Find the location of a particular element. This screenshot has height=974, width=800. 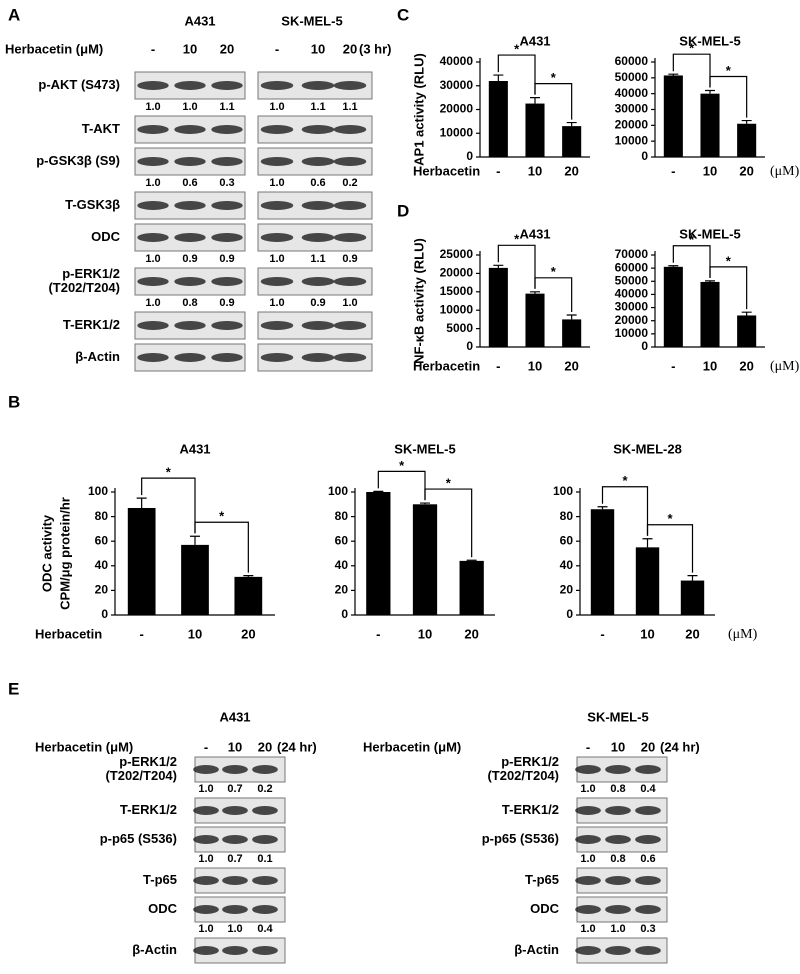

row-label: T-ERK1/2 is located at coordinates (530, 809).